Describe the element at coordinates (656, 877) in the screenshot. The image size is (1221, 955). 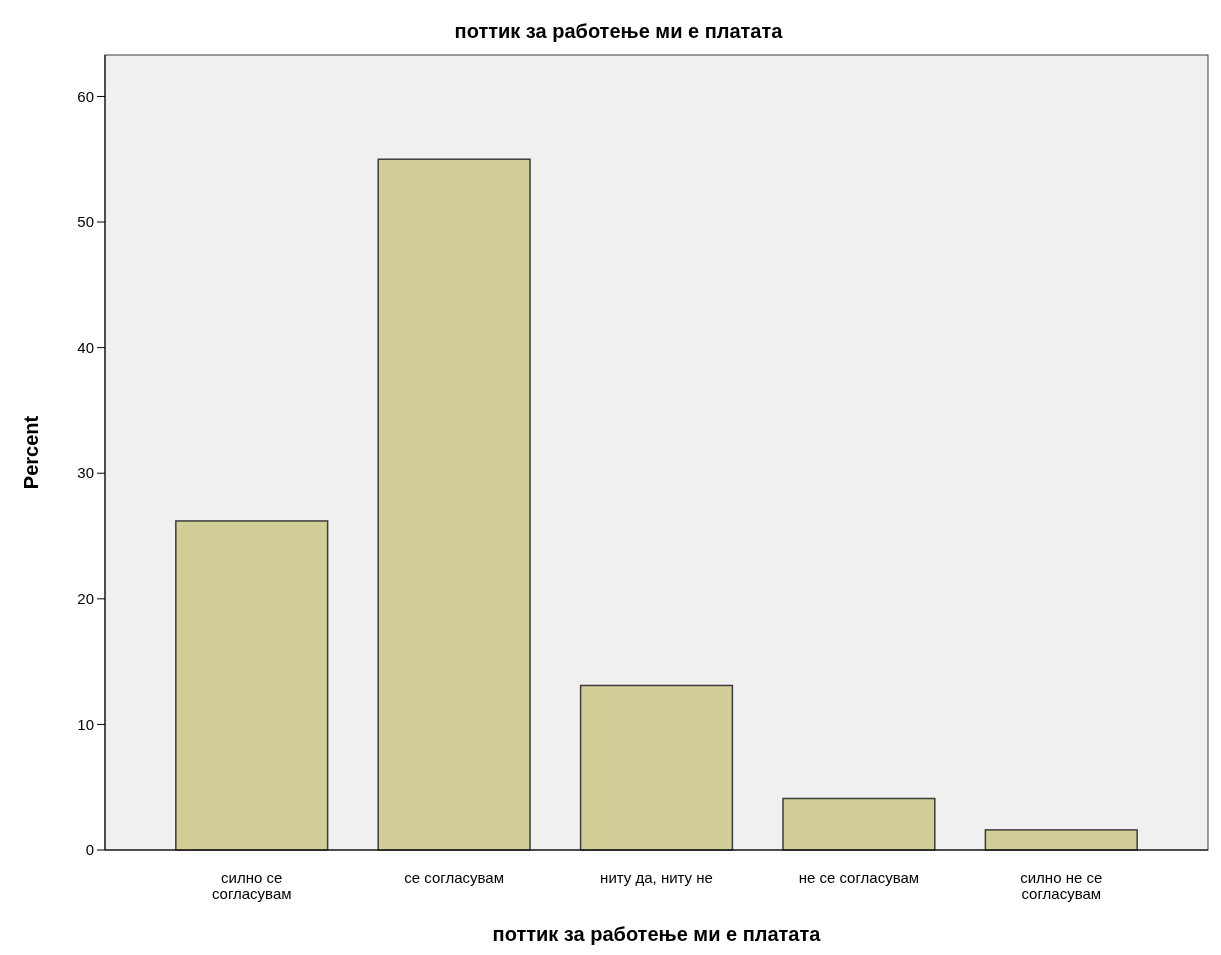
I see `x-tick-label: ниту да, ниту не` at that location.